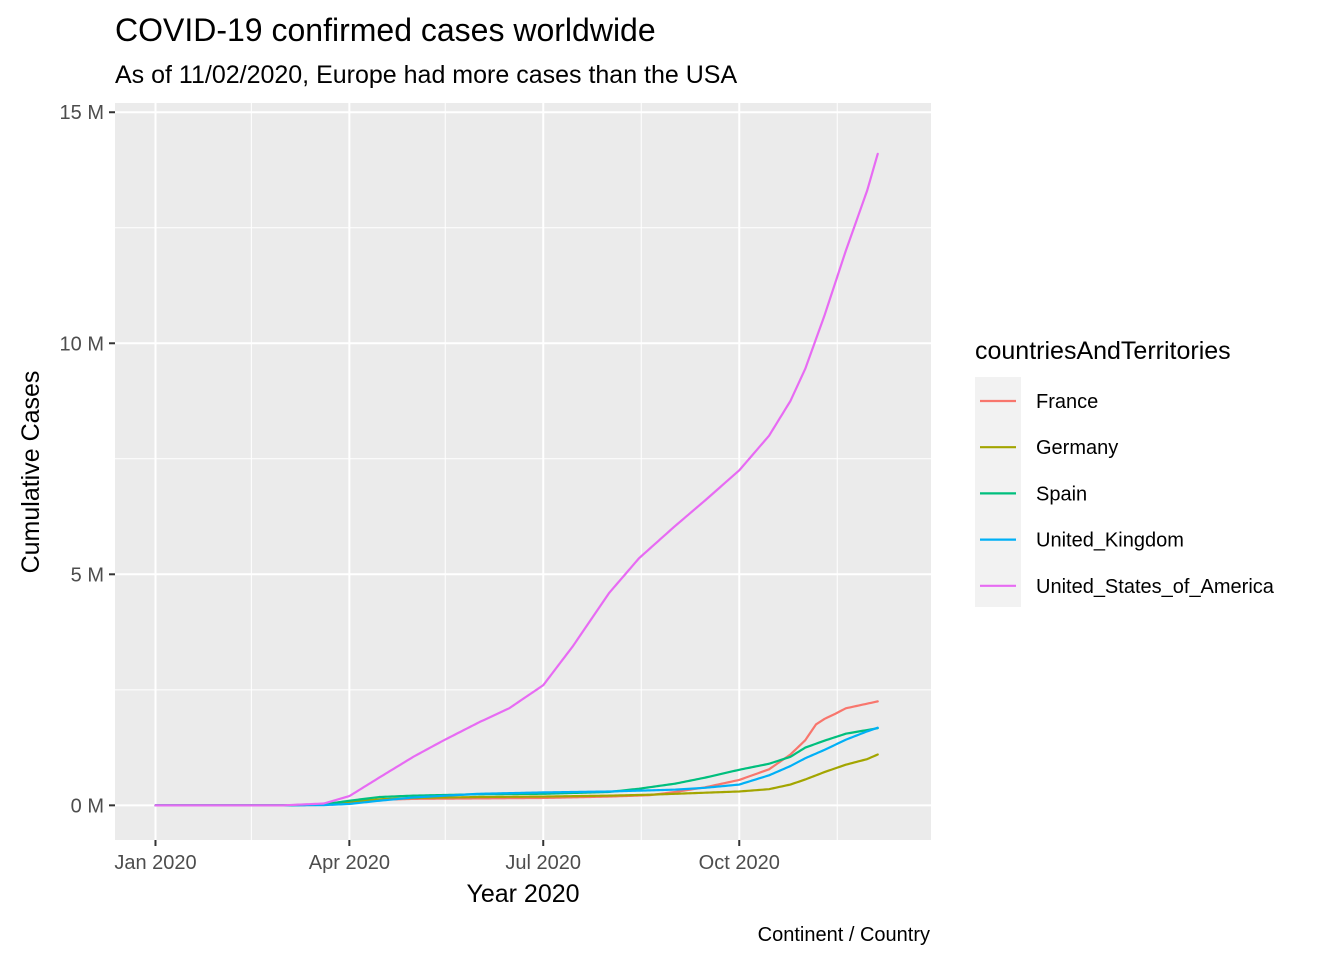  What do you see at coordinates (998, 492) in the screenshot?
I see `legend-key-background` at bounding box center [998, 492].